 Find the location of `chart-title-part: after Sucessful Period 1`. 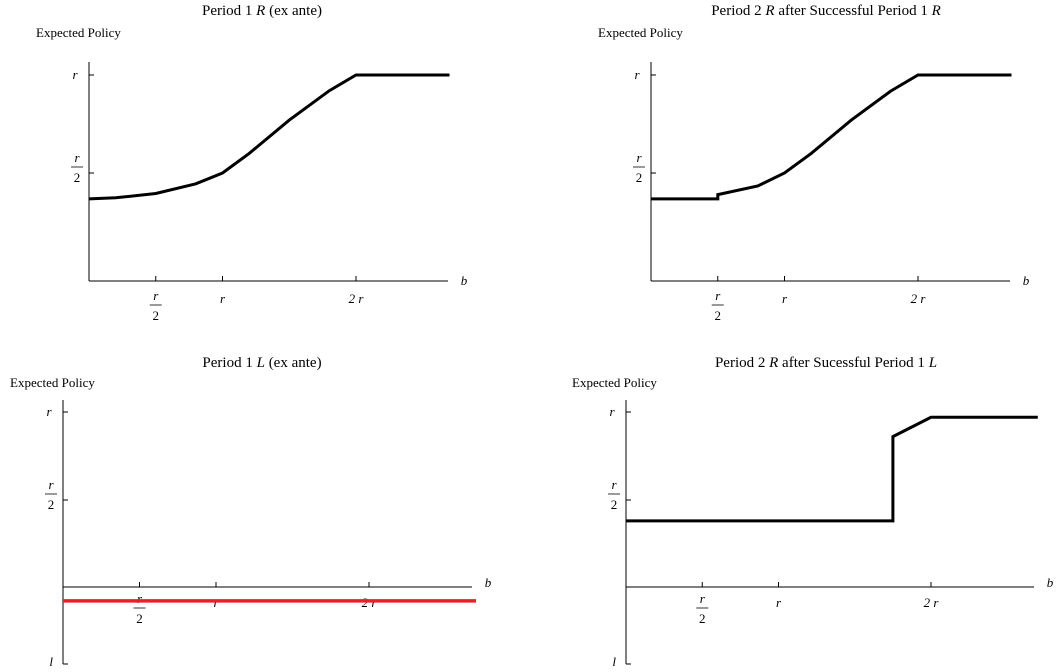

chart-title-part: after Sucessful Period 1 is located at coordinates (853, 363).